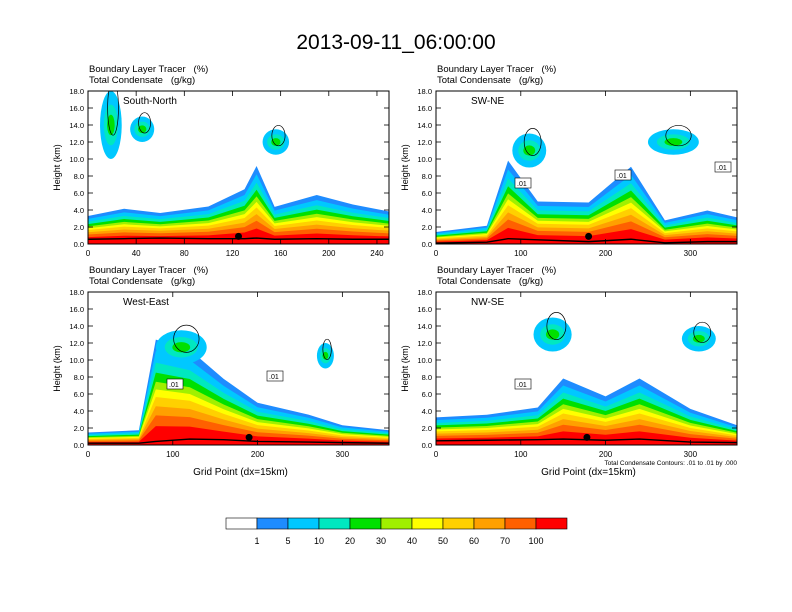 Image resolution: width=792 pixels, height=612 pixels. Describe the element at coordinates (149, 69) in the screenshot. I see `panel-1-header-line1: Boundary Layer Tracer (%)` at that location.